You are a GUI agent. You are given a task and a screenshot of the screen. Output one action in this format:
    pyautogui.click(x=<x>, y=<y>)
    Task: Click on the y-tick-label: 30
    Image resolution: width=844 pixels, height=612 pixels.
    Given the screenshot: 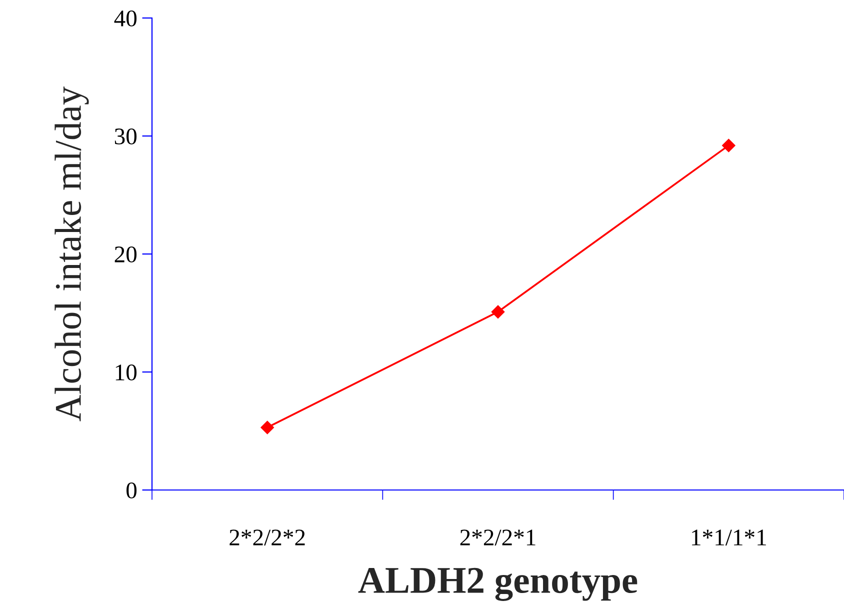 What is the action you would take?
    pyautogui.click(x=125, y=136)
    